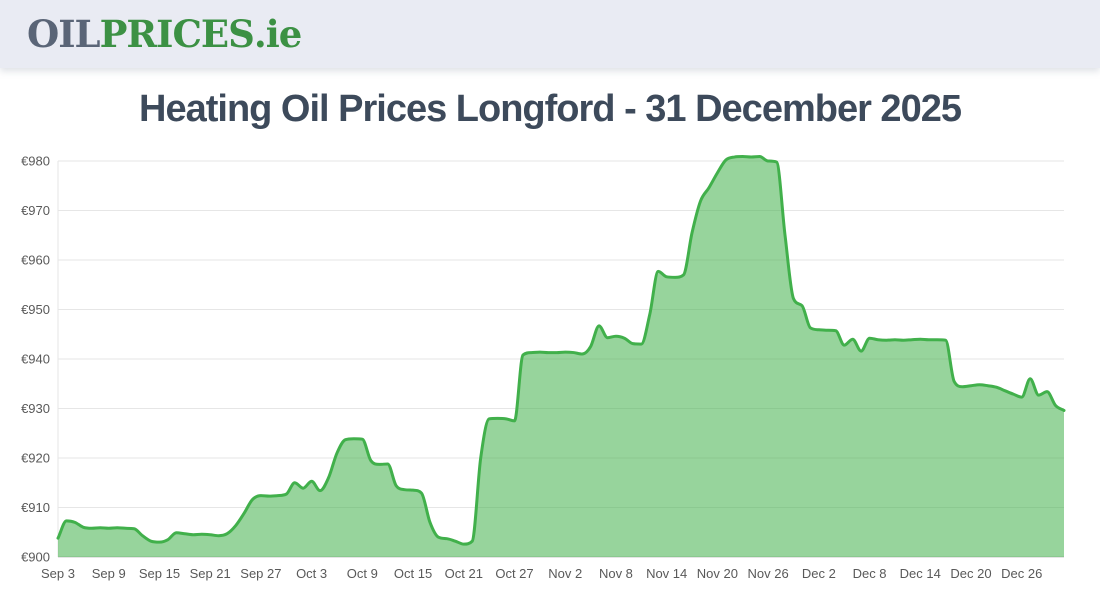 Image resolution: width=1100 pixels, height=600 pixels. I want to click on x-tick-label: Nov 8, so click(616, 573).